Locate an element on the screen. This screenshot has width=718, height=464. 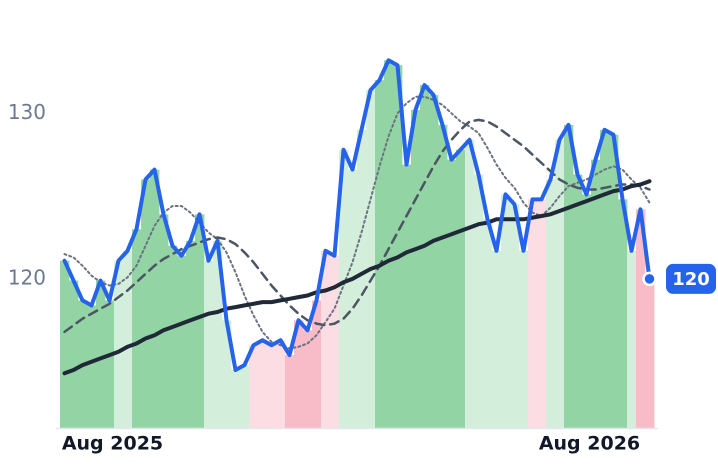
x-tick-label: Aug 2025 is located at coordinates (112, 444).